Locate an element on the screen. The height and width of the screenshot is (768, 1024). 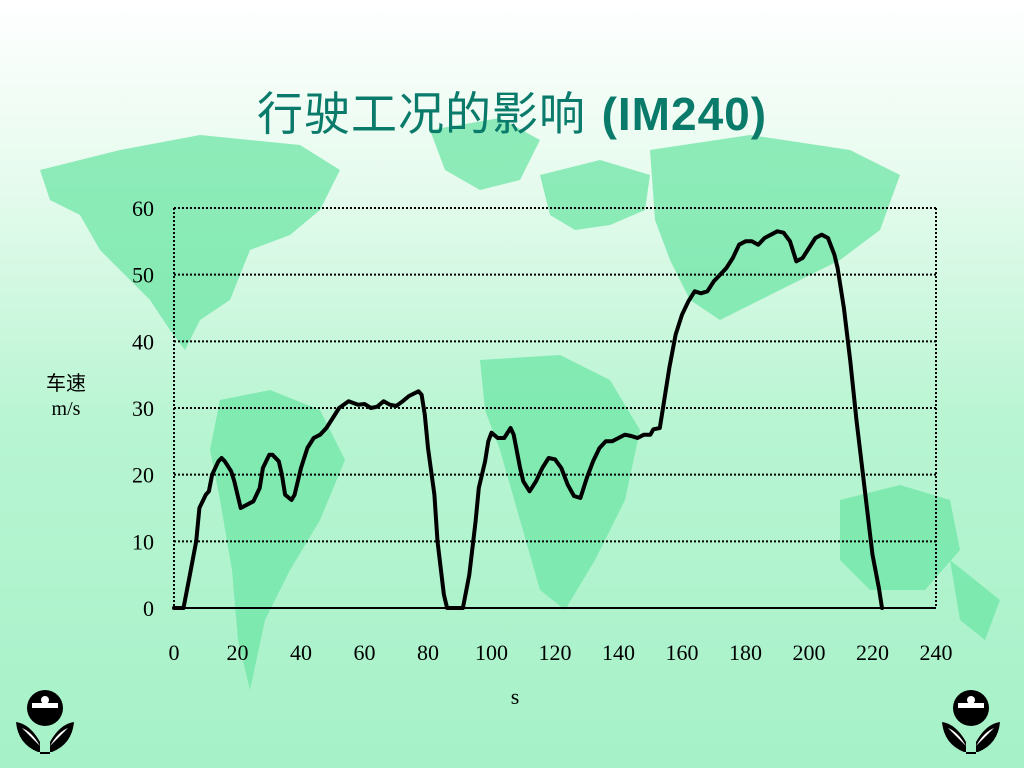
x-tick-label: 80 is located at coordinates (428, 652).